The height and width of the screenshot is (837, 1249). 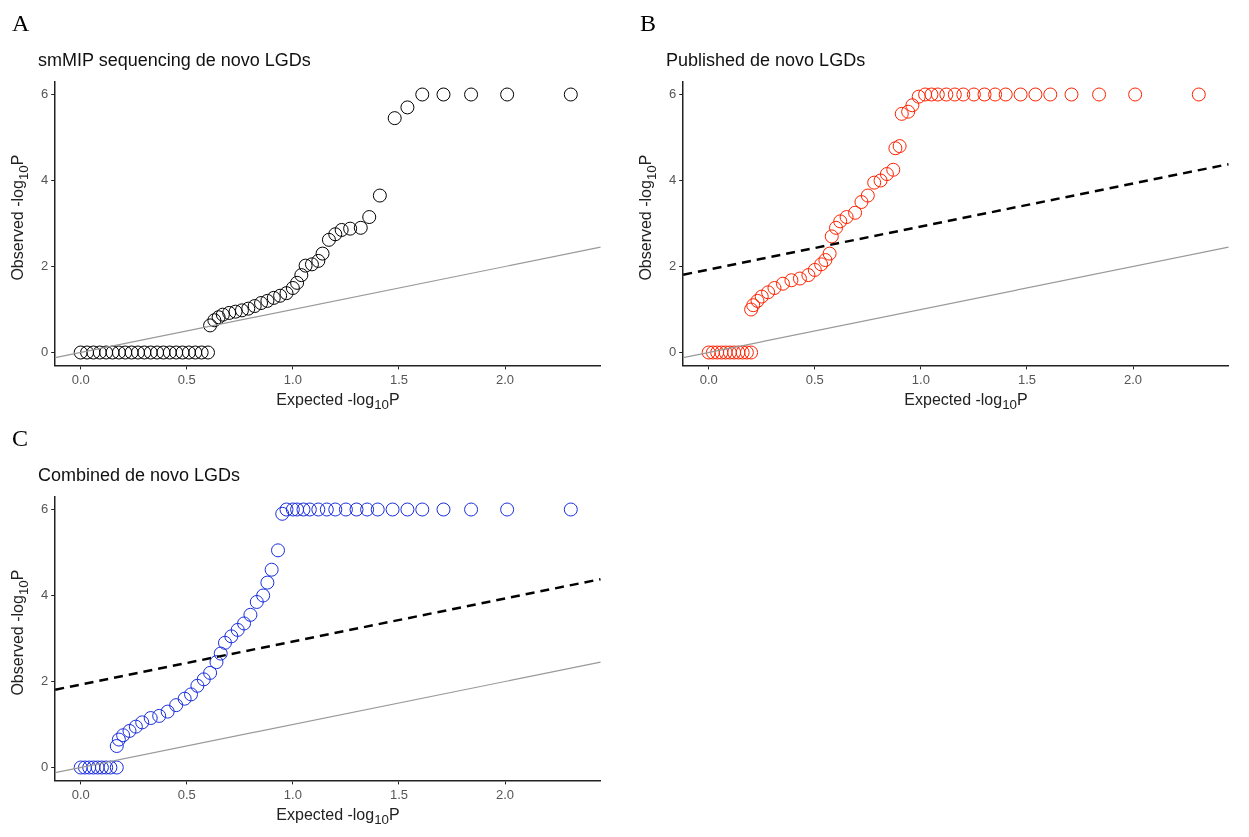 I want to click on text: B, so click(x=648, y=23).